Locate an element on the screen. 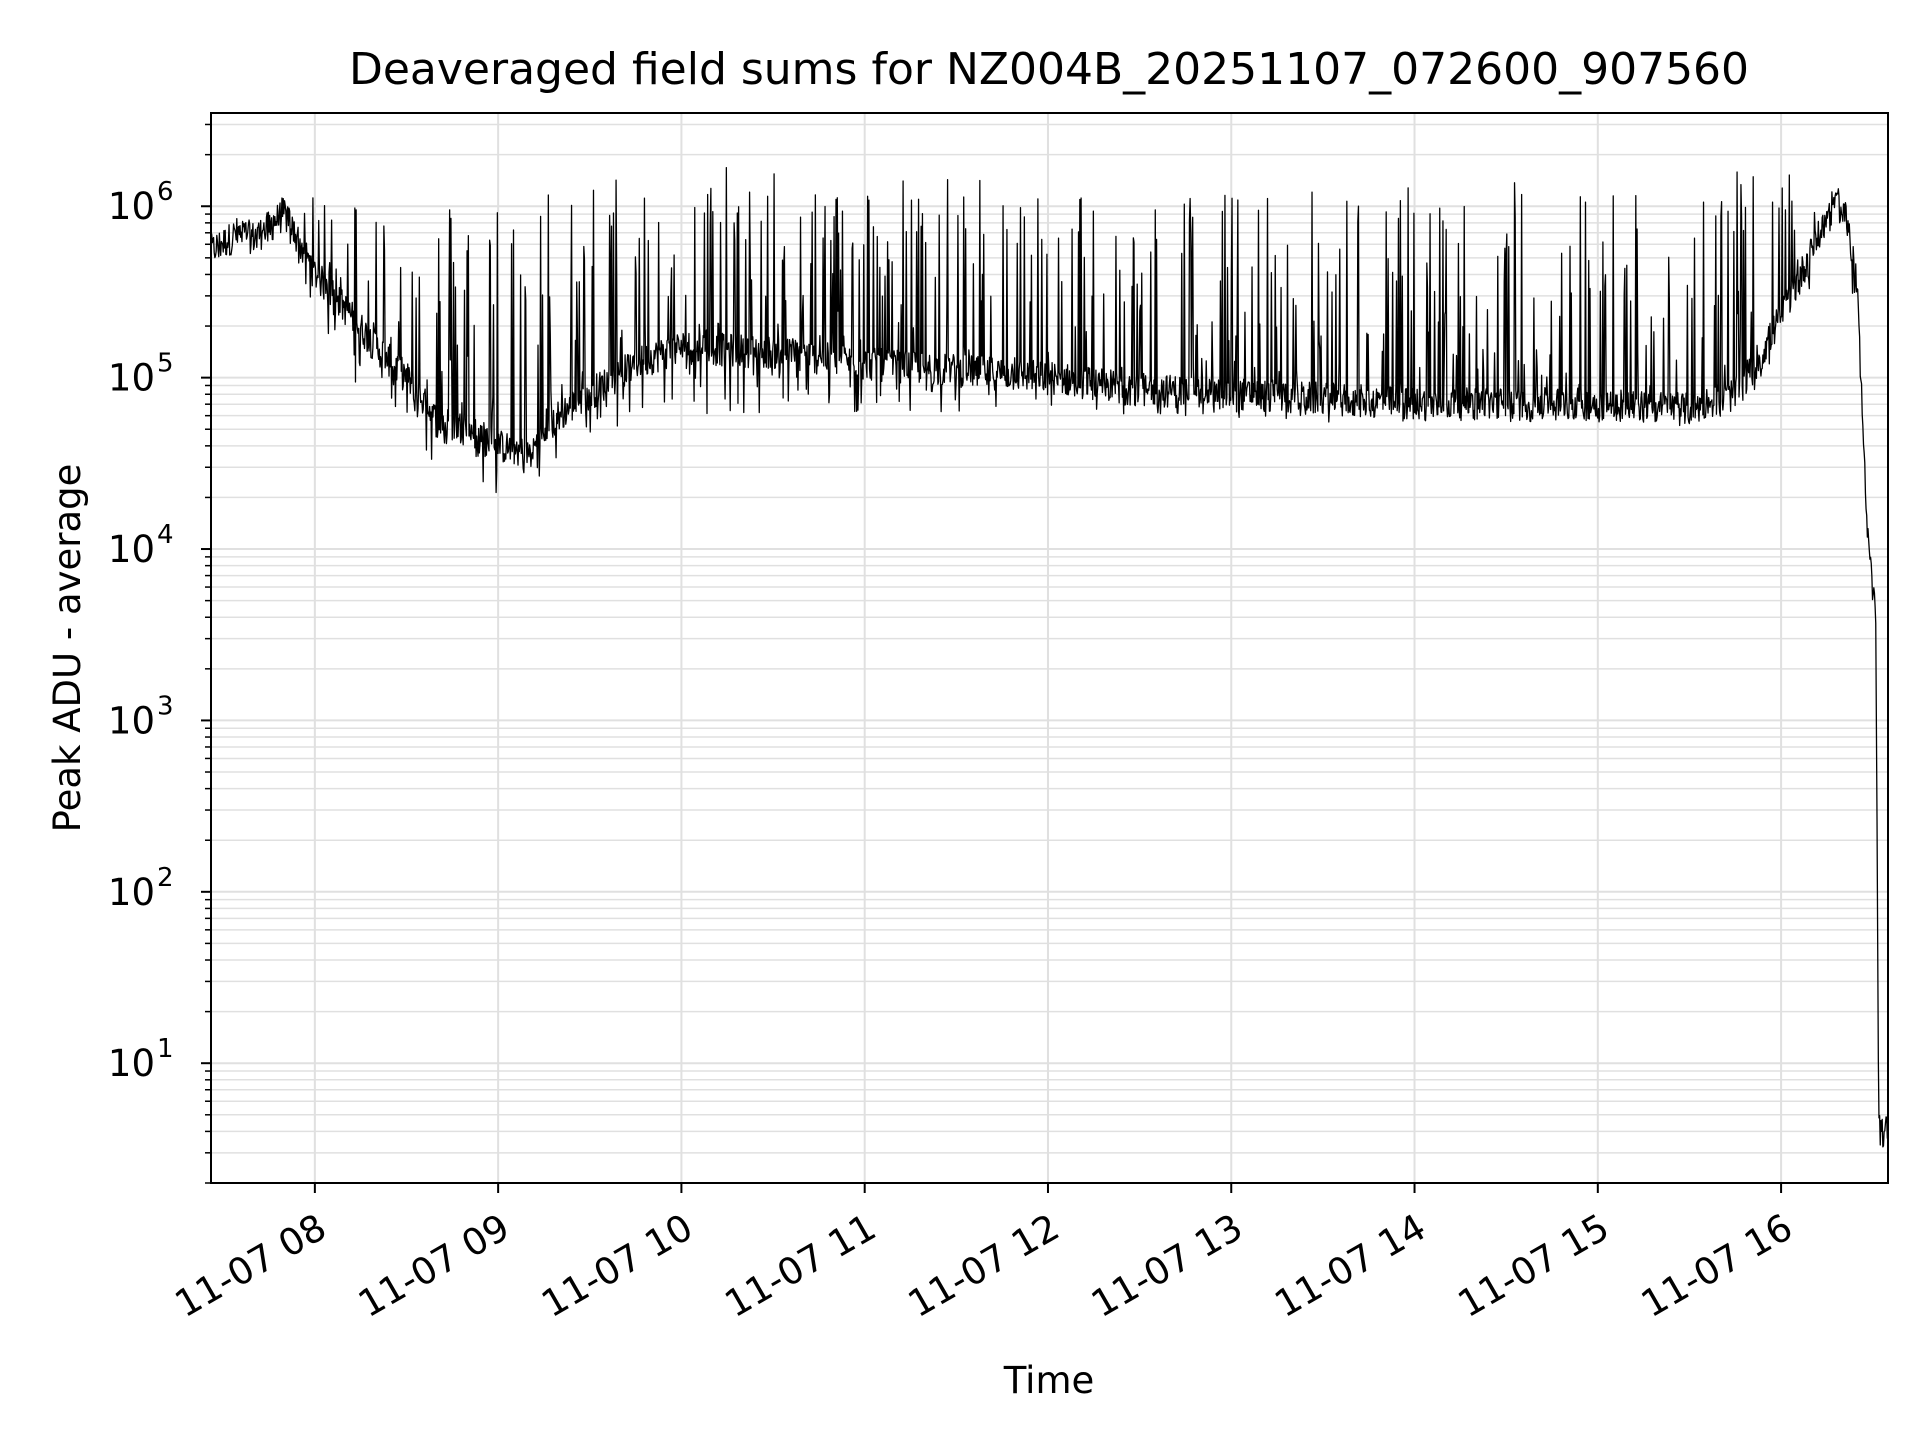  y-tick-exponent: 4 is located at coordinates (165, 535).